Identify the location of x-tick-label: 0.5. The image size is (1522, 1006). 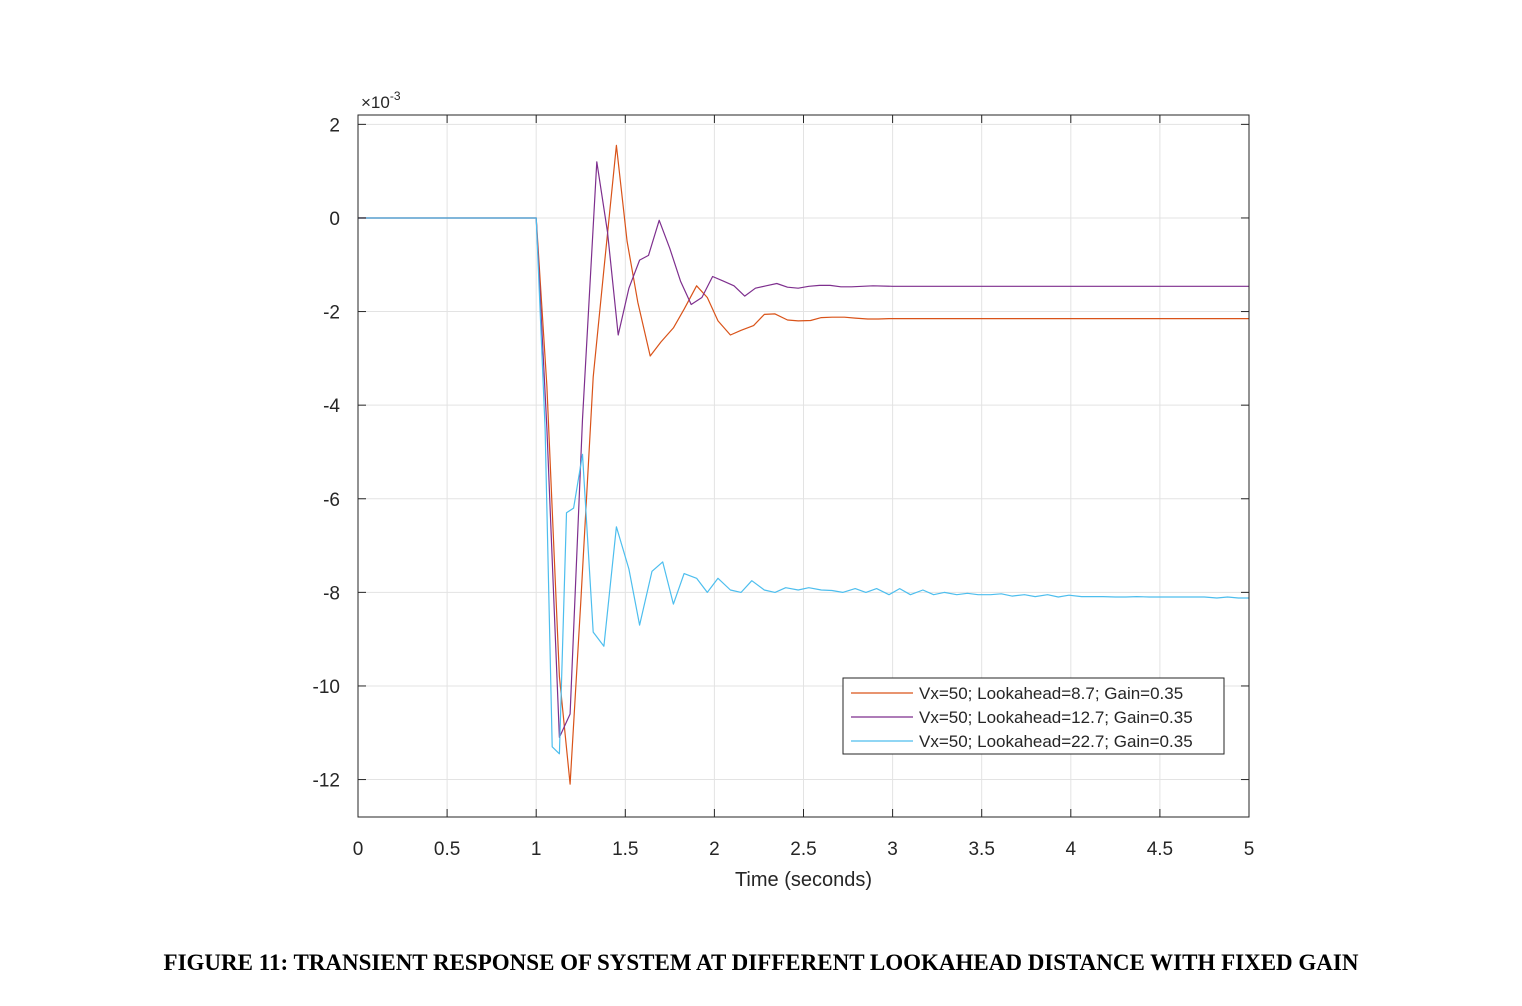
(447, 849).